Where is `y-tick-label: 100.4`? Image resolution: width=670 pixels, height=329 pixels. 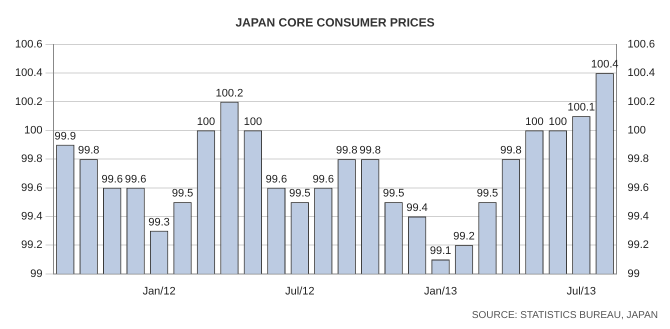 y-tick-label: 100.4 is located at coordinates (28, 73).